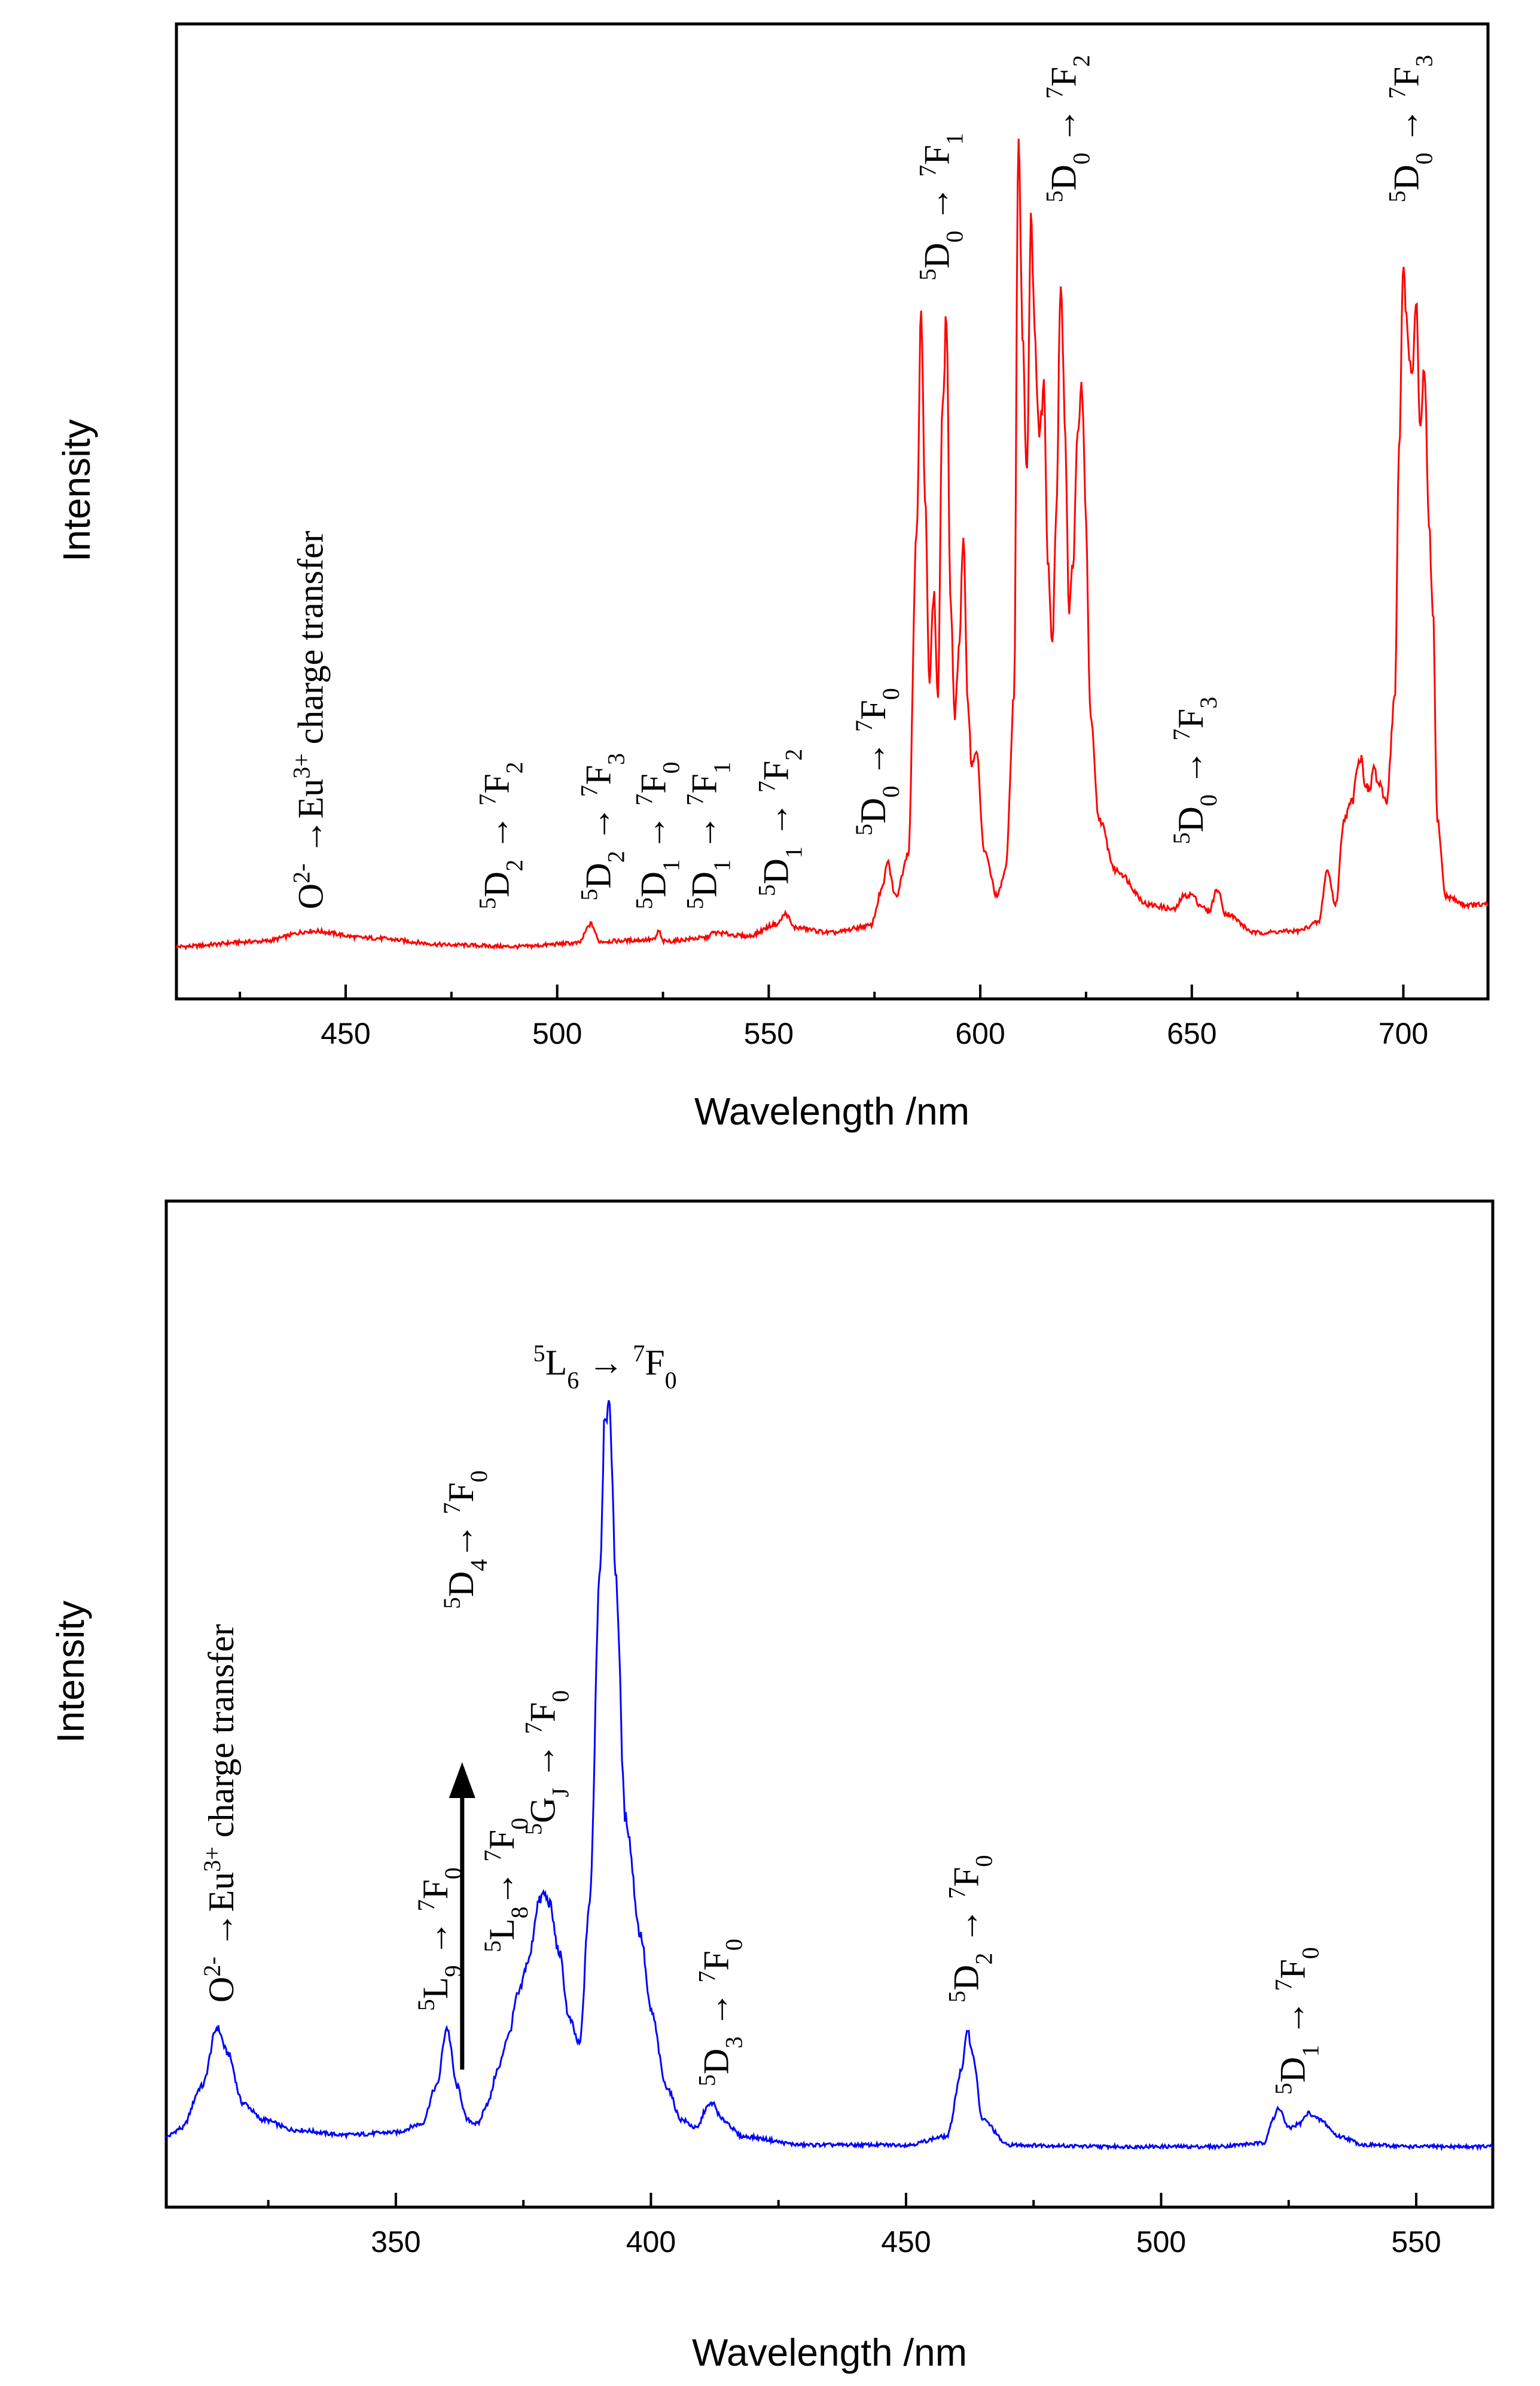 The width and height of the screenshot is (1540, 2386). What do you see at coordinates (780, 823) in the screenshot?
I see `transition-label: 5D1 → 7F2` at bounding box center [780, 823].